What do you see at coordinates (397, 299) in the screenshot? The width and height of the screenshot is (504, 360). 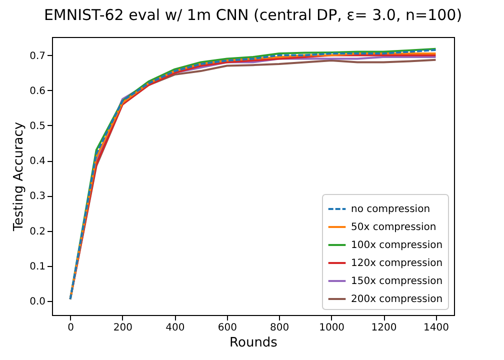 I see `legend-label: 200x compression` at bounding box center [397, 299].